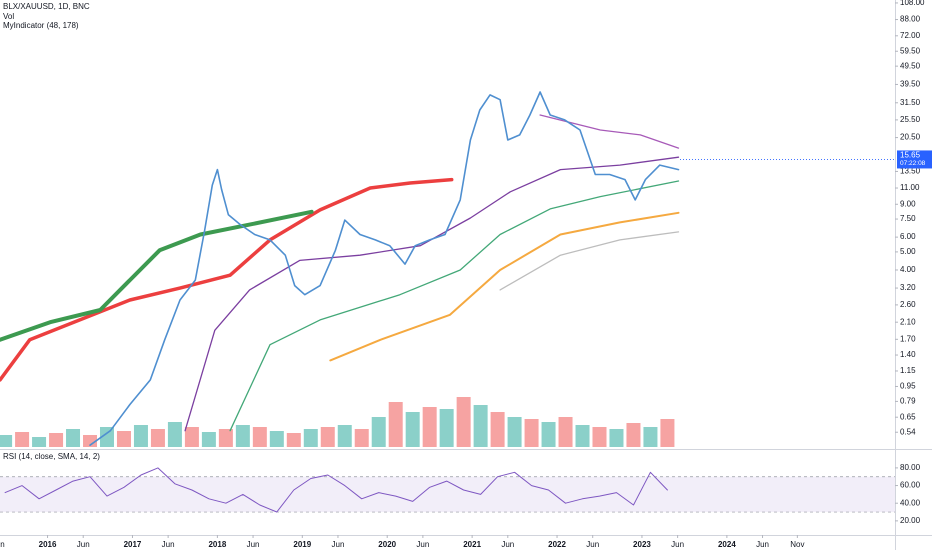 This screenshot has height=550, width=932. What do you see at coordinates (910, 102) in the screenshot?
I see `y-tick-label: 31.50` at bounding box center [910, 102].